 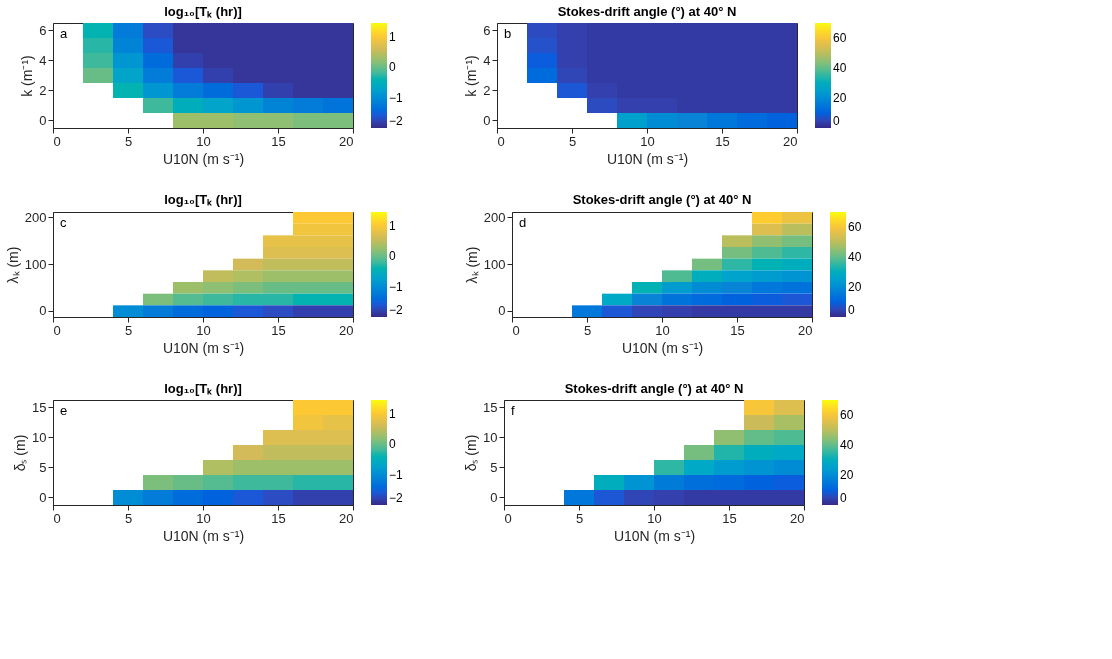 What do you see at coordinates (64, 33) in the screenshot?
I see `annotation: a` at bounding box center [64, 33].